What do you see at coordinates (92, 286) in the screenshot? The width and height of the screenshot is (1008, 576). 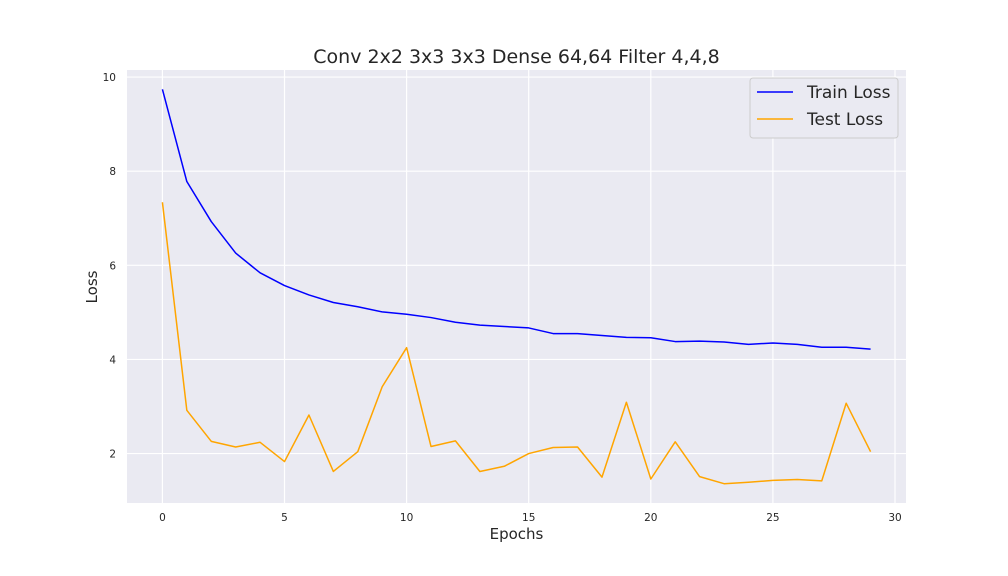 I see `y-axis-label: Loss` at bounding box center [92, 286].